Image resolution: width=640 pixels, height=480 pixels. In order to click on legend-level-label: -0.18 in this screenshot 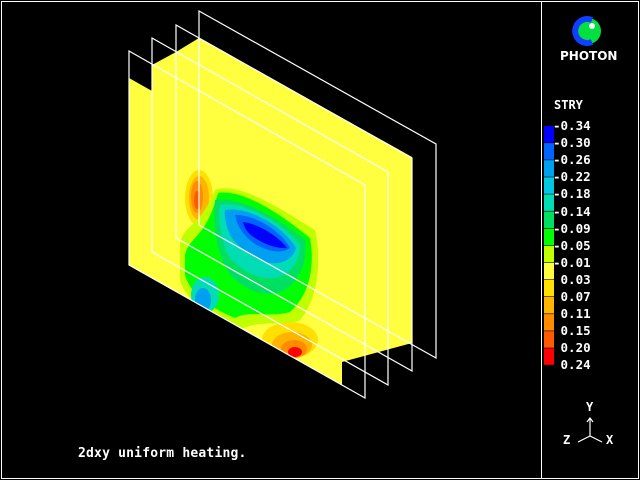, I will do `click(572, 194)`.